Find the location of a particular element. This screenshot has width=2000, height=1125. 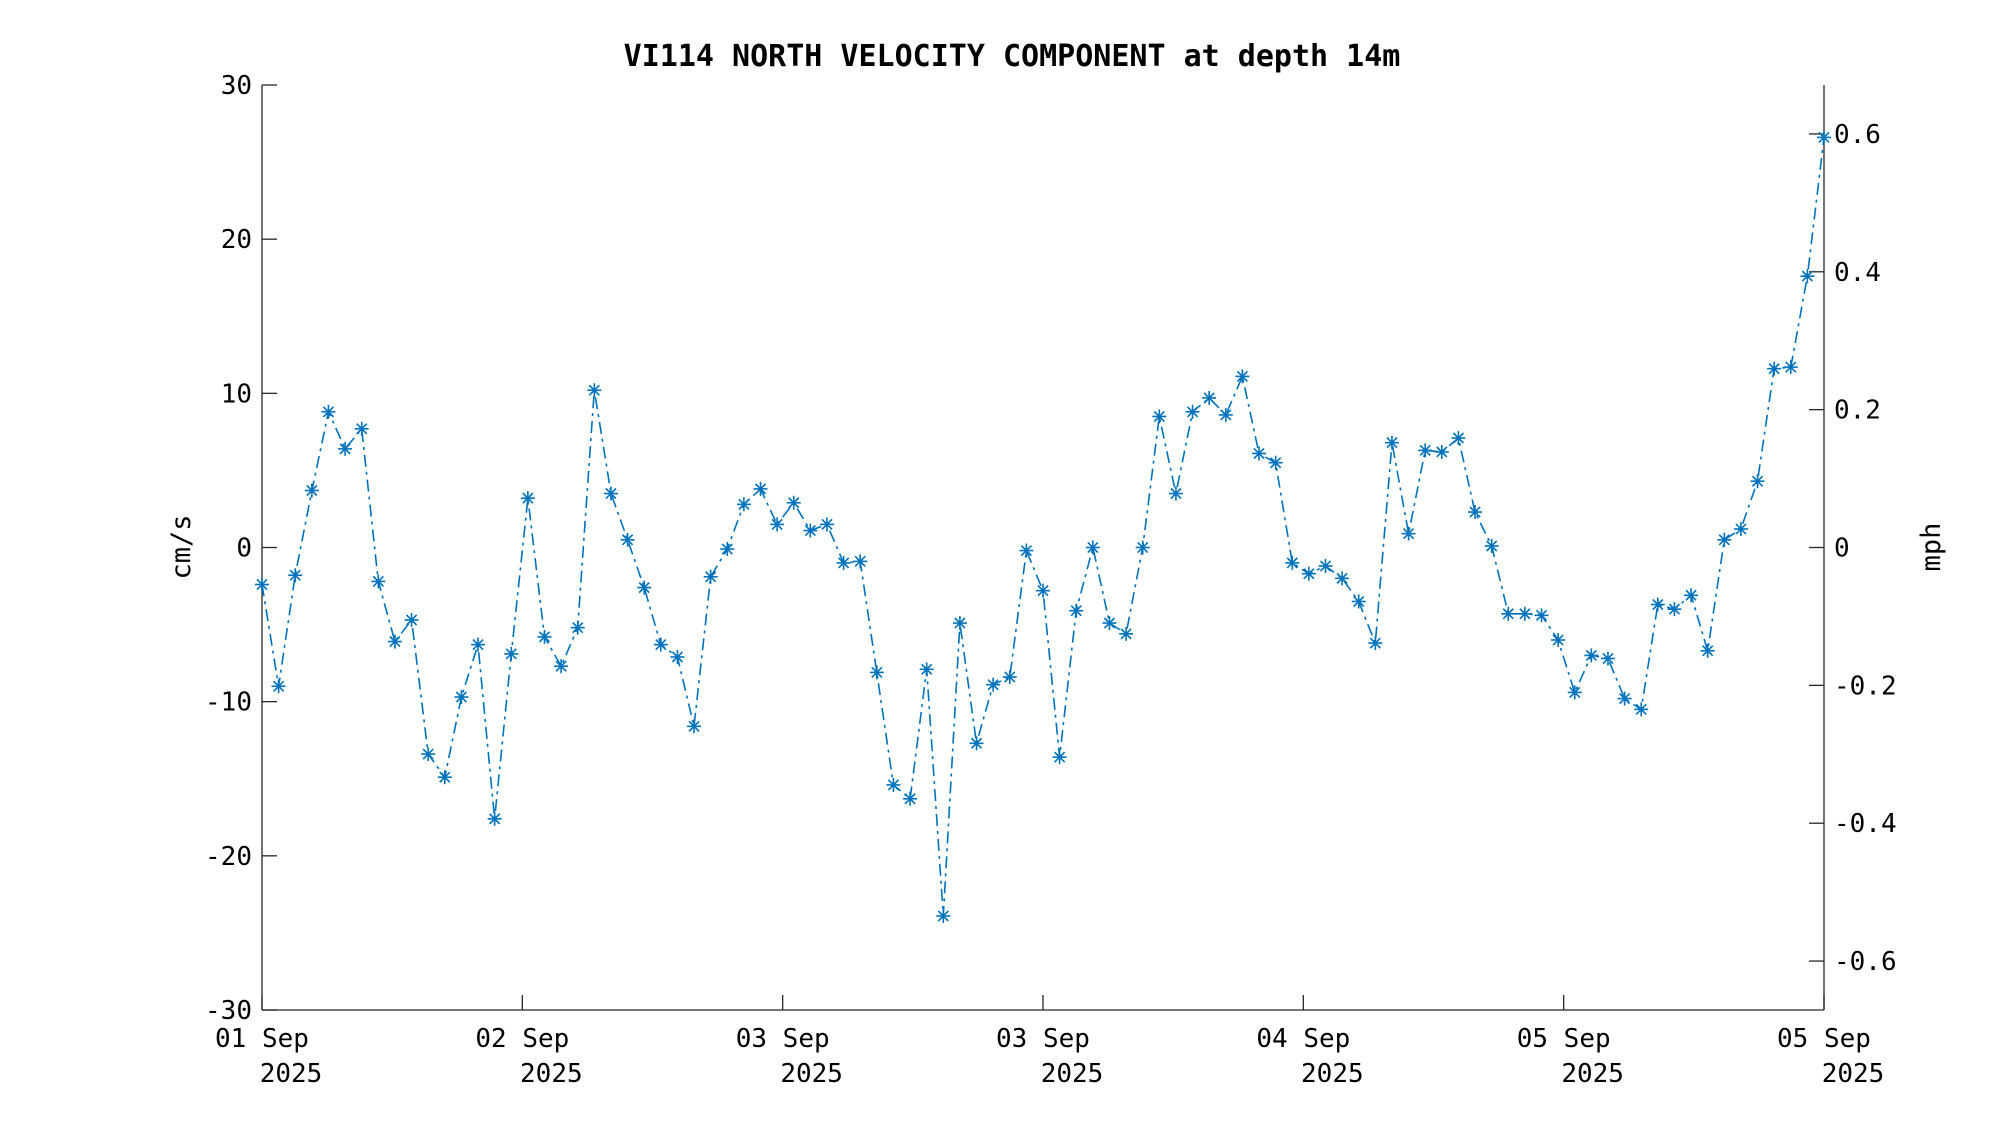

y-axis-label-right: mph is located at coordinates (1931, 547).